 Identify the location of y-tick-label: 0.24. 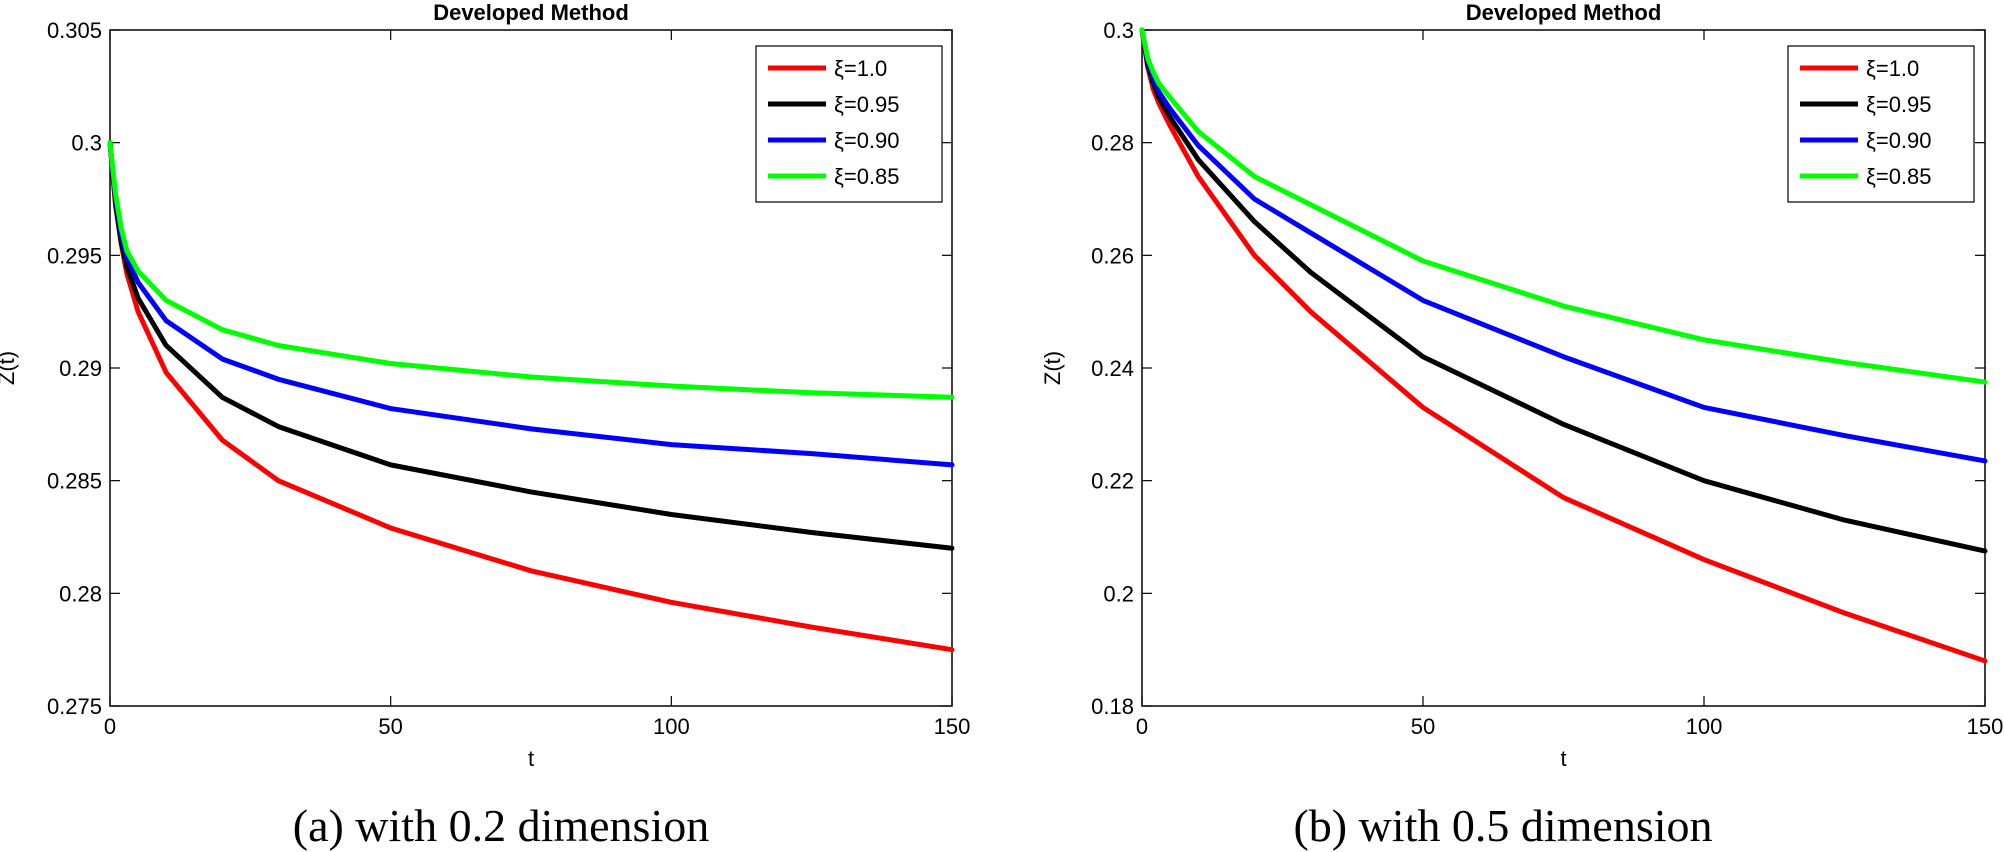
(1112, 368).